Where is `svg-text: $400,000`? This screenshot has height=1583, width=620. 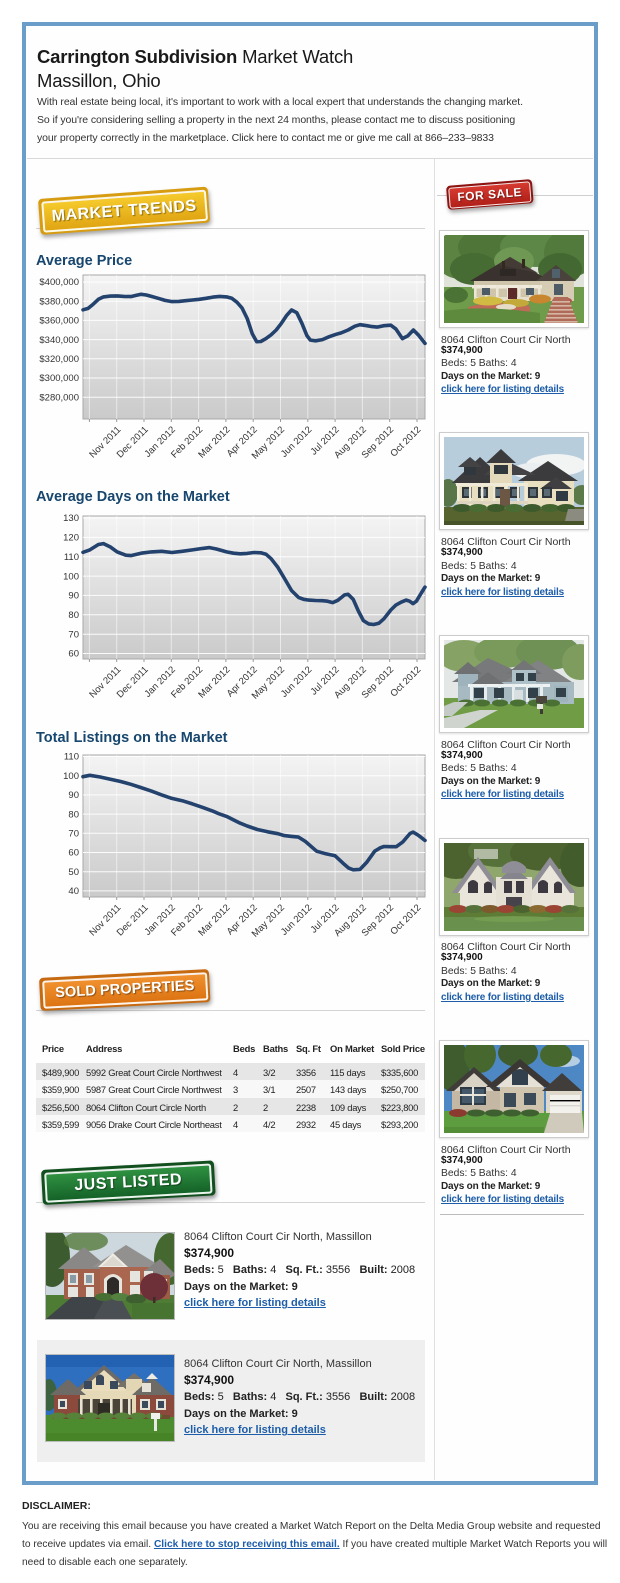 svg-text: $400,000 is located at coordinates (59, 282).